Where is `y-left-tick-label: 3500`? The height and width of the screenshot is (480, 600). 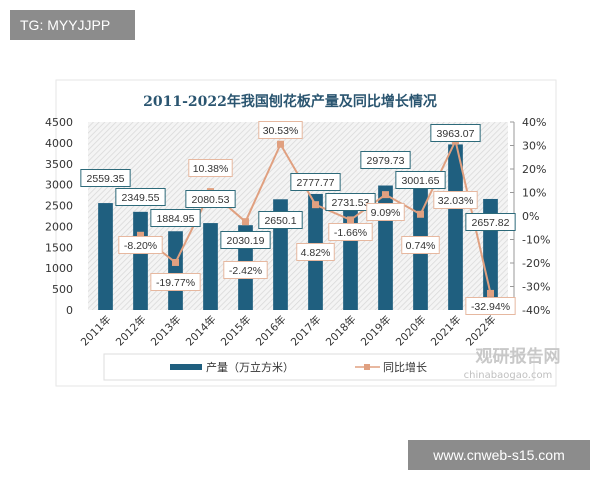 y-left-tick-label: 3500 is located at coordinates (59, 164).